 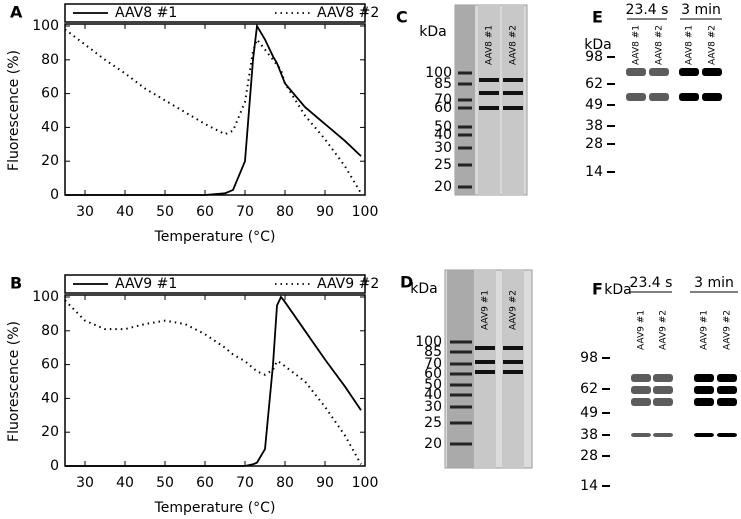 What do you see at coordinates (205, 212) in the screenshot?
I see `x-tick-label: 60` at bounding box center [205, 212].